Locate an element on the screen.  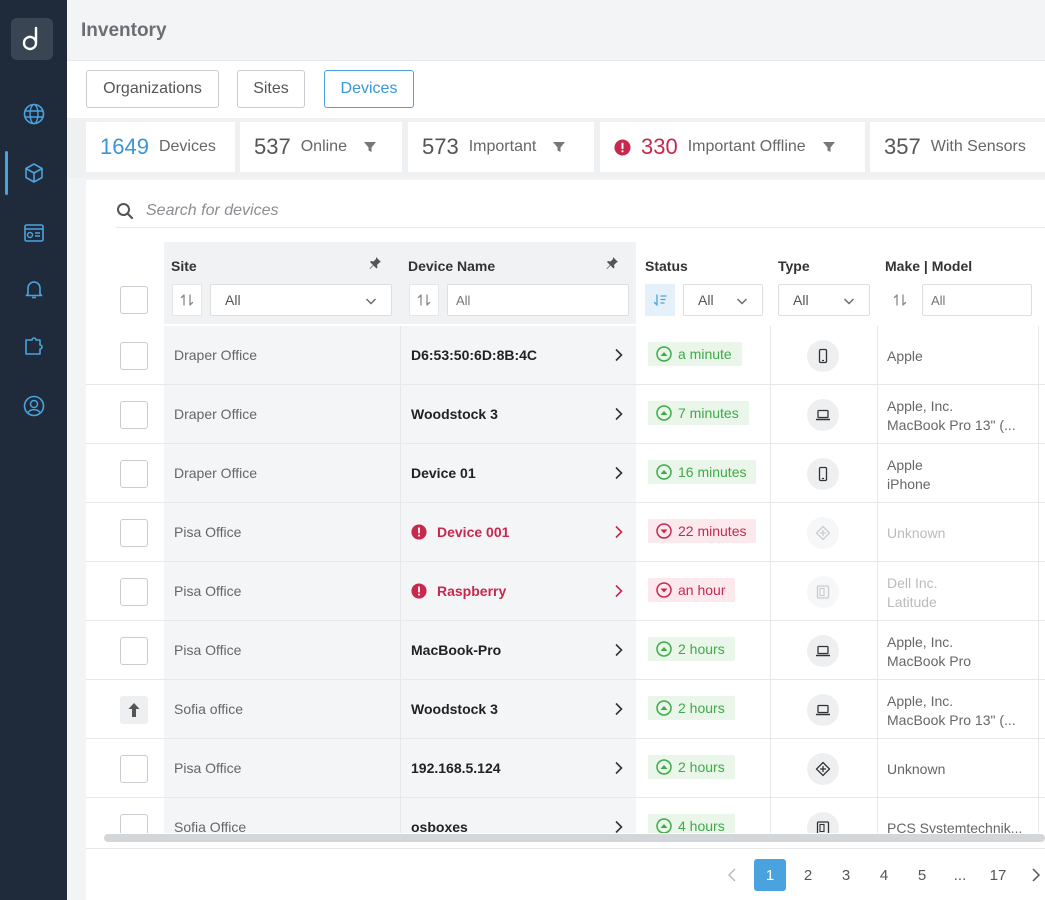
device-type-badge is located at coordinates (823, 474).